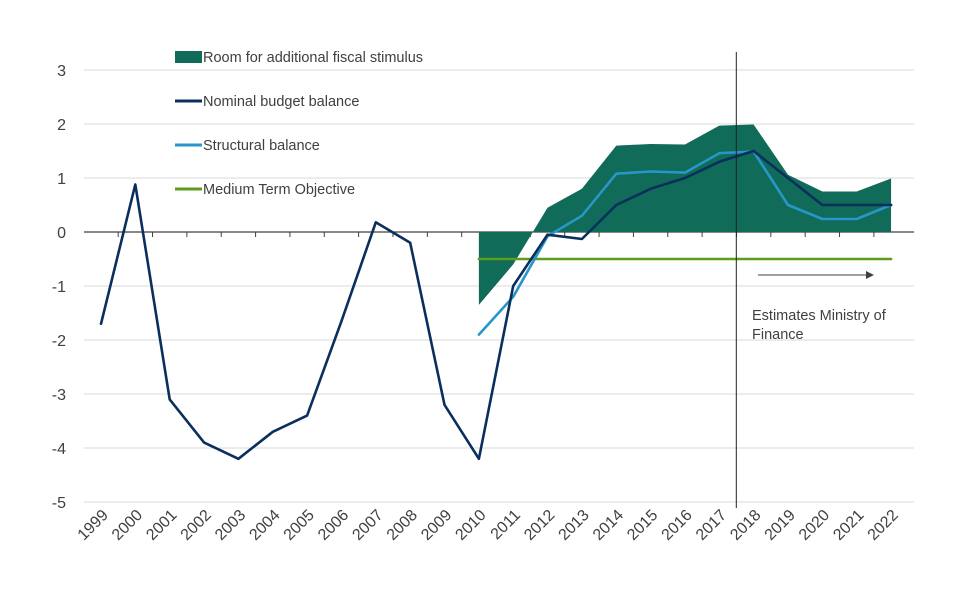 This screenshot has height=600, width=960. Describe the element at coordinates (230, 525) in the screenshot. I see `x-tick-label: 2003` at that location.